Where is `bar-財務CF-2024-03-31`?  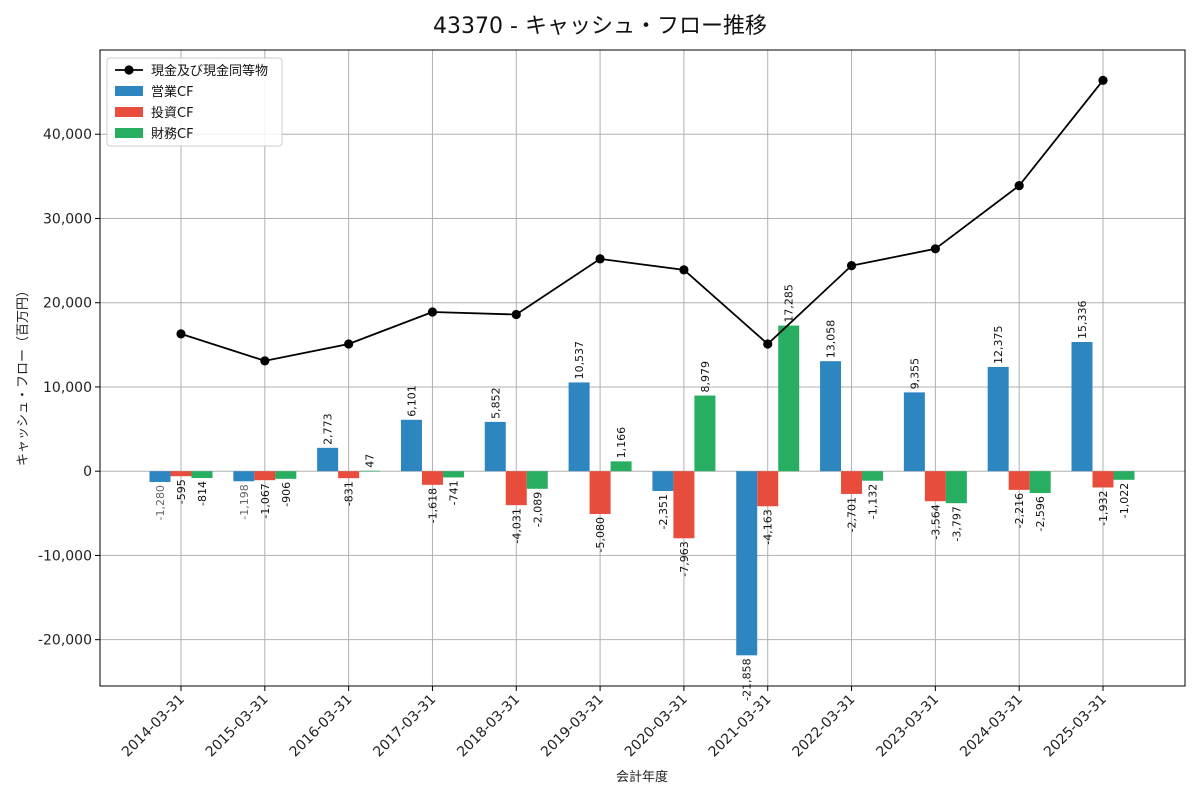
bar-財務CF-2024-03-31 is located at coordinates (1040, 482).